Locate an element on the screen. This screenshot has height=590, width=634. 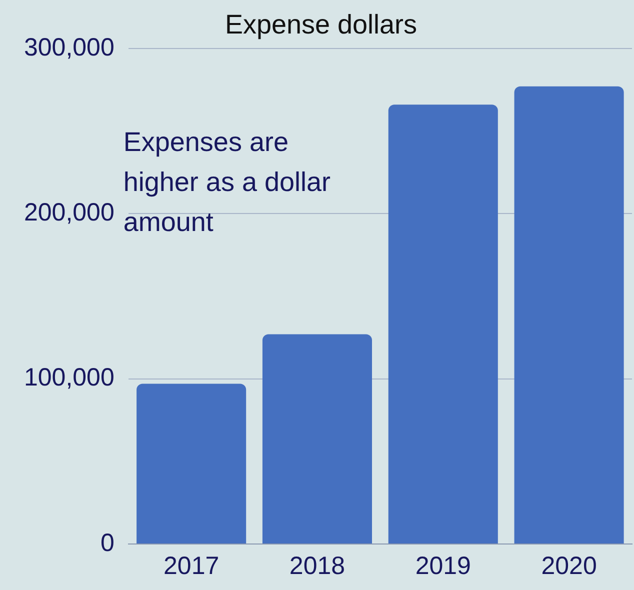
chart-title: Expense dollars is located at coordinates (321, 25).